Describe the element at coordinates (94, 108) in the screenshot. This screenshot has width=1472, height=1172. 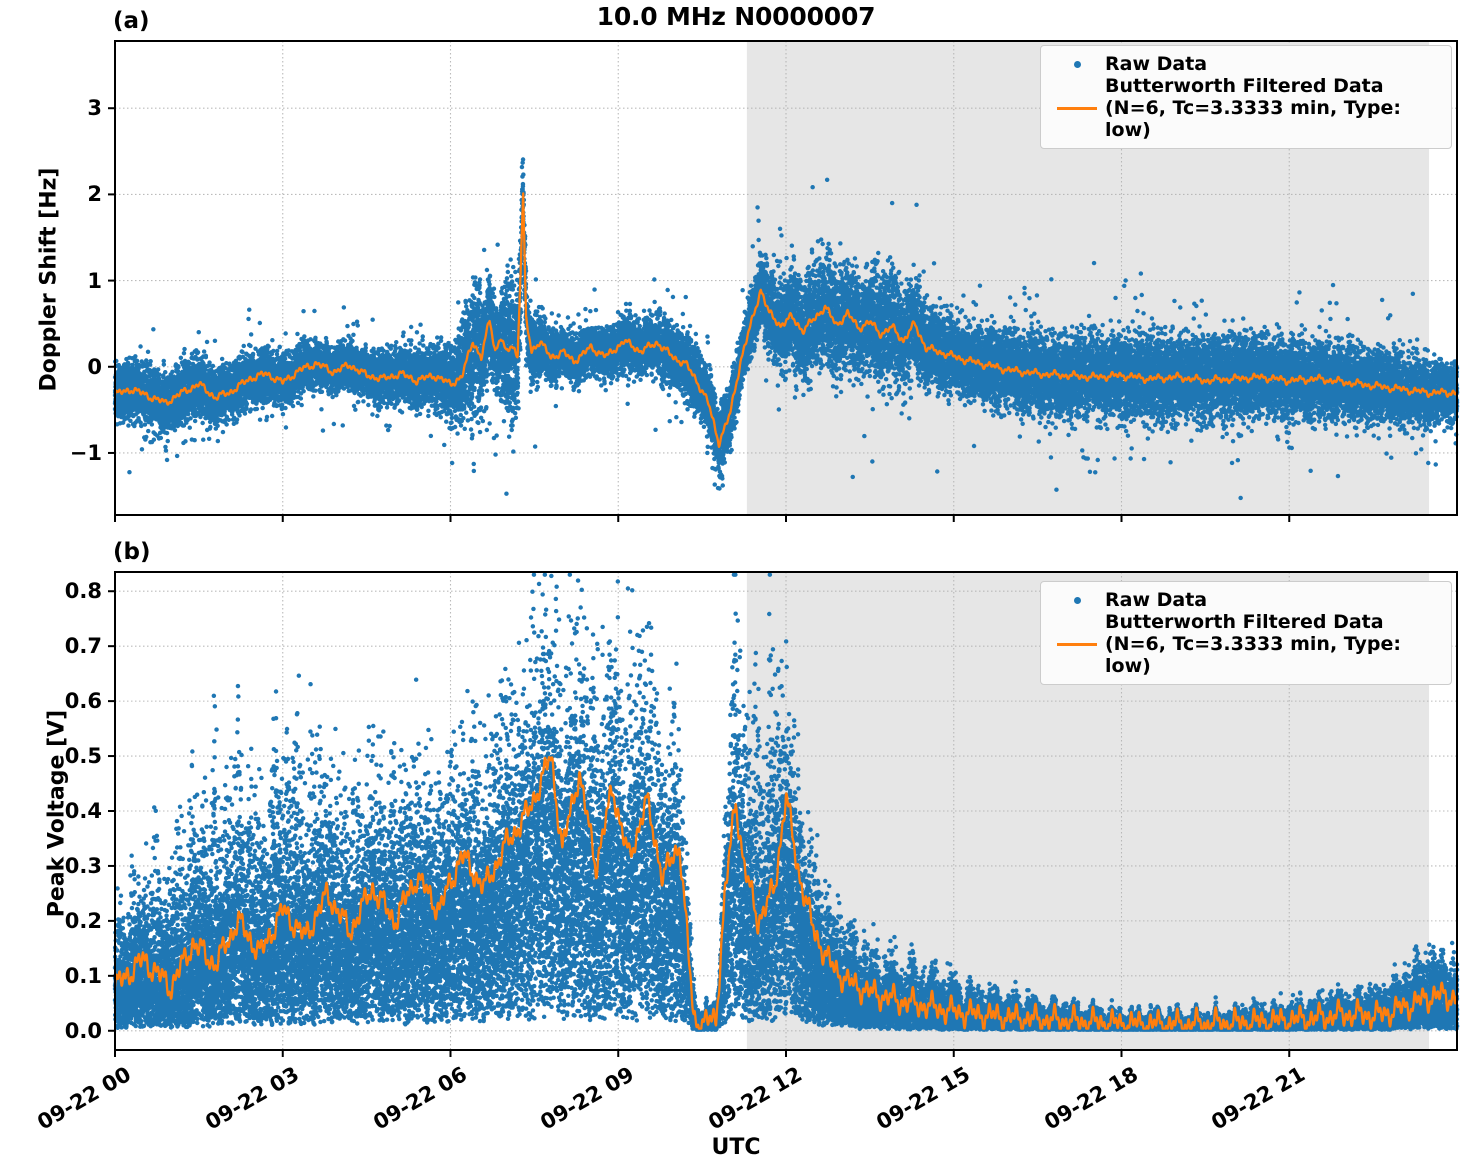
I see `panel-a-ytick-label: 3` at that location.